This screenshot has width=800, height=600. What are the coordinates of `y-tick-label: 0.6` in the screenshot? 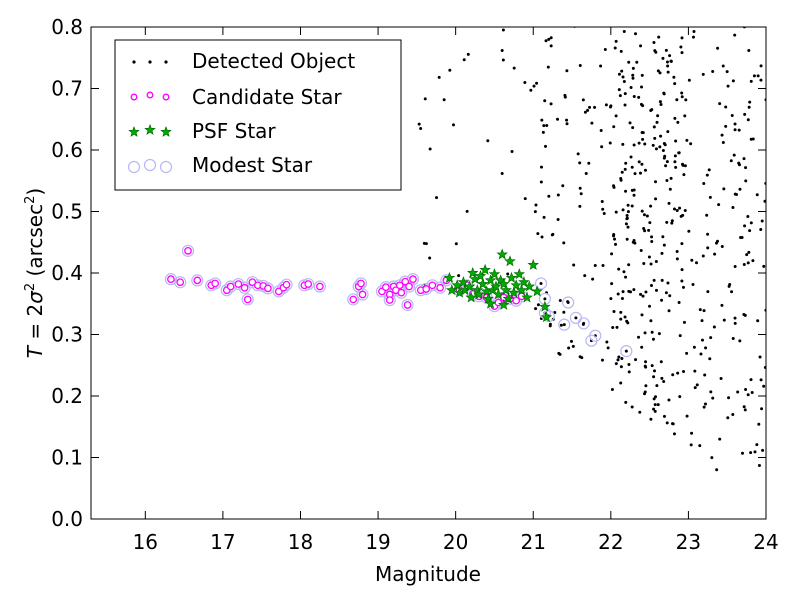 It's located at (67, 150).